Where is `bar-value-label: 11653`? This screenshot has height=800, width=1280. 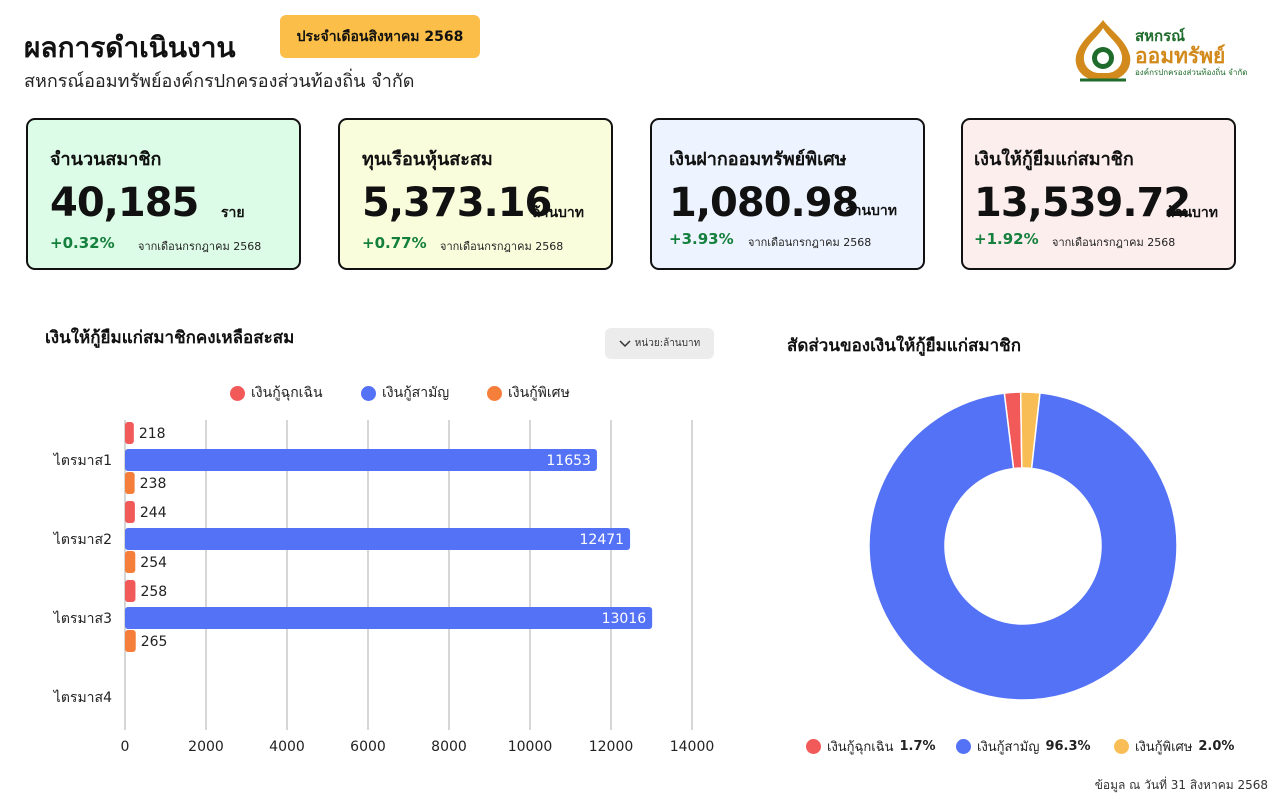 bar-value-label: 11653 is located at coordinates (568, 461).